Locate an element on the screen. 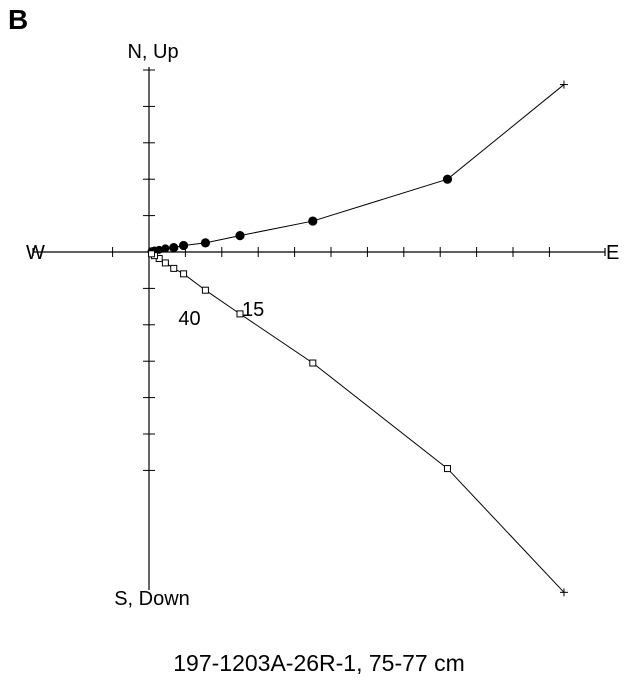  axis-label-north-up: N, Up is located at coordinates (152, 52).